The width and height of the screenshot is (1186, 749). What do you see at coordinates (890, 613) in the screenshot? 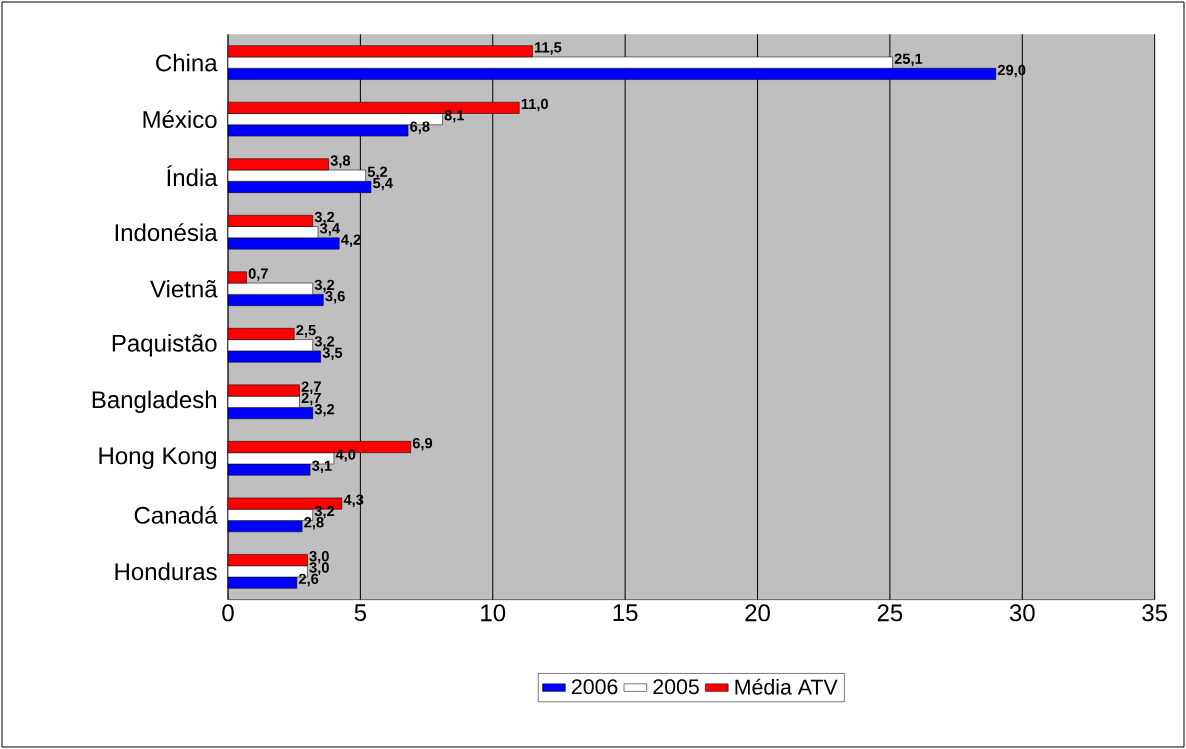
I see `x-tick-label: 25` at bounding box center [890, 613].